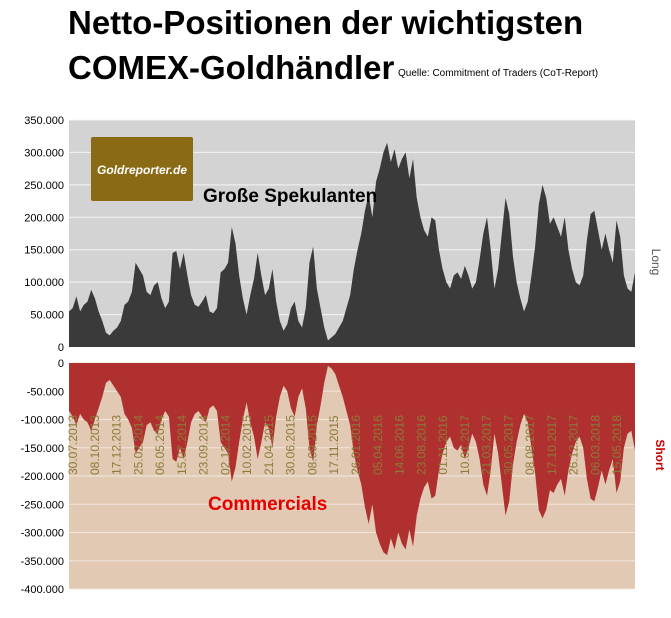 Image resolution: width=671 pixels, height=618 pixels. I want to click on series-label-commercials: Commercials, so click(267, 504).